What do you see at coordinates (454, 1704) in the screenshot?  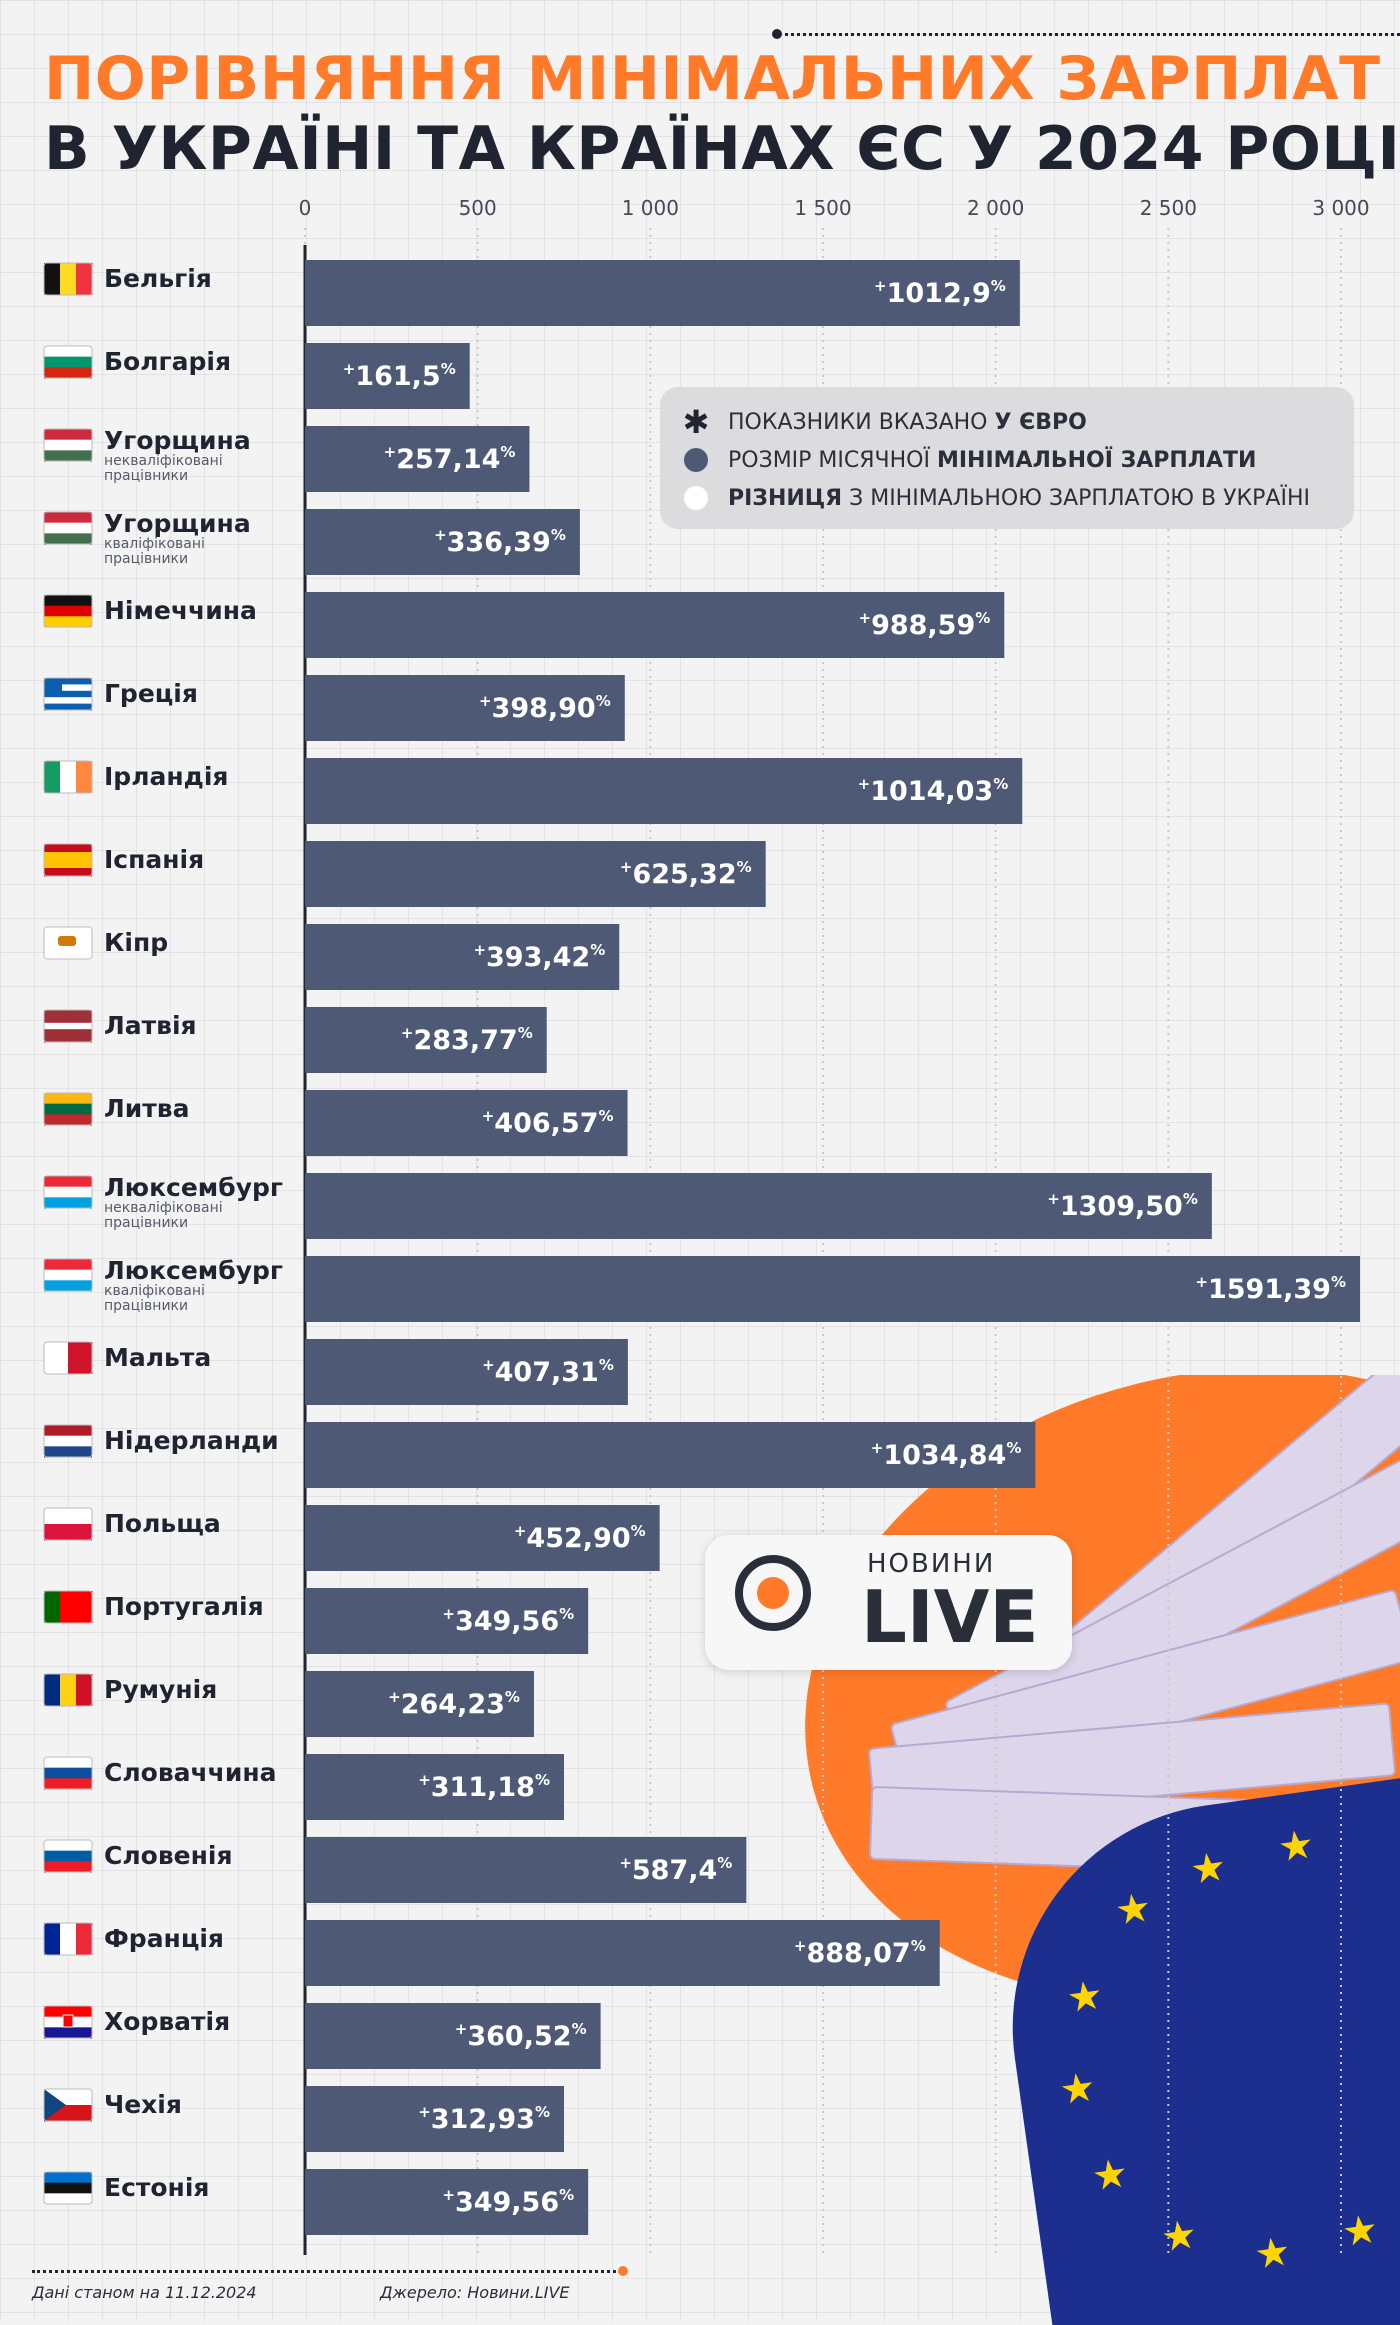 I see `bar-value-label: +264,23%` at bounding box center [454, 1704].